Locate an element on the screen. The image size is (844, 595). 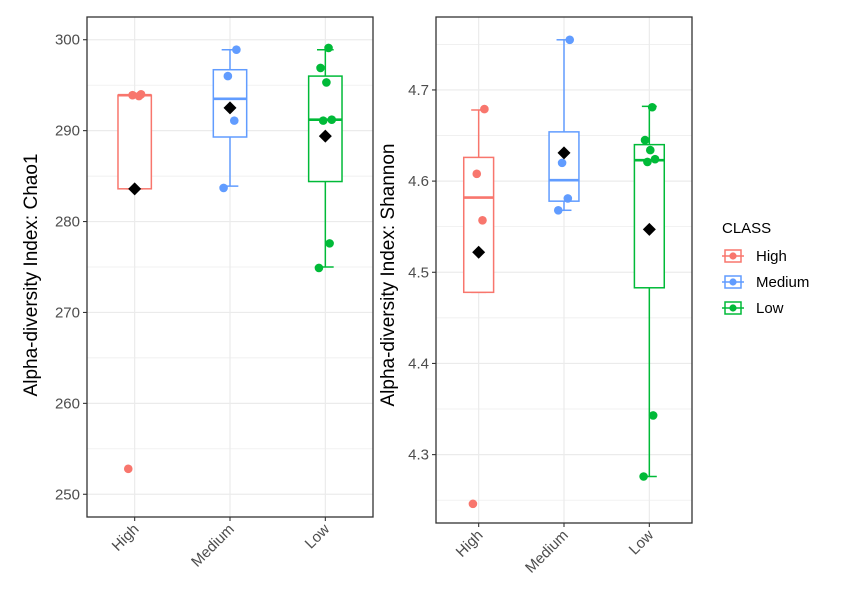
legend-label: Low is located at coordinates (770, 308).